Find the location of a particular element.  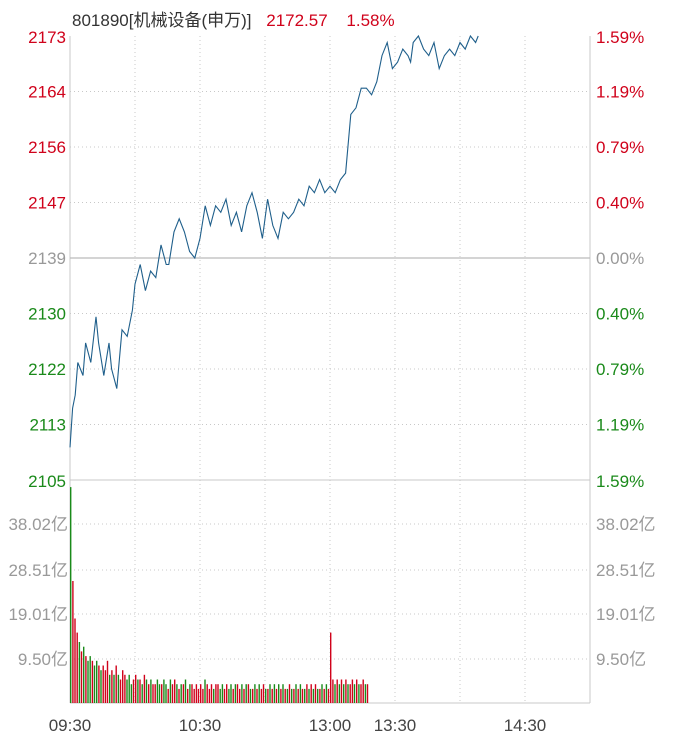

y-tick-left-6: 2122 is located at coordinates (47, 369).